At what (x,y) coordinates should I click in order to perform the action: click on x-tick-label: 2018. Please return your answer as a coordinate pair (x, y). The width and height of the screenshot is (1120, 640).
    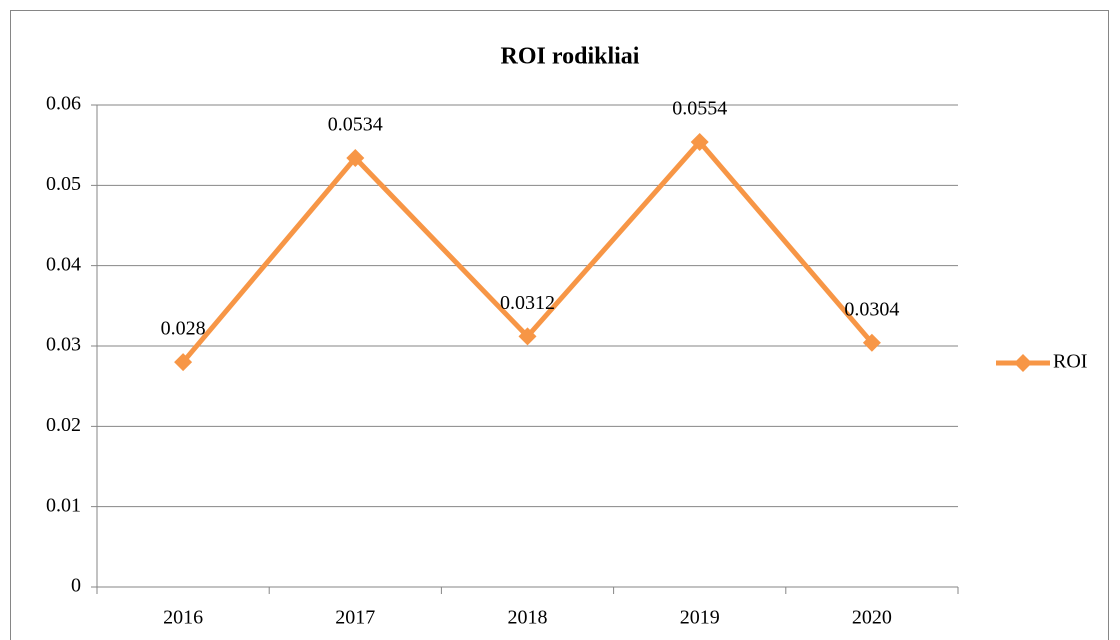
    Looking at the image, I should click on (528, 618).